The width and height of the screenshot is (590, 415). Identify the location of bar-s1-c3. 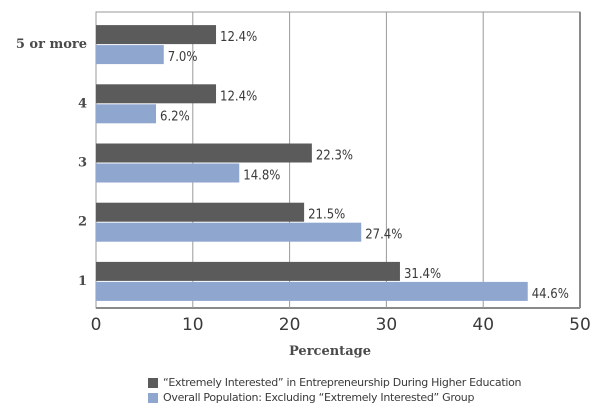
(229, 232).